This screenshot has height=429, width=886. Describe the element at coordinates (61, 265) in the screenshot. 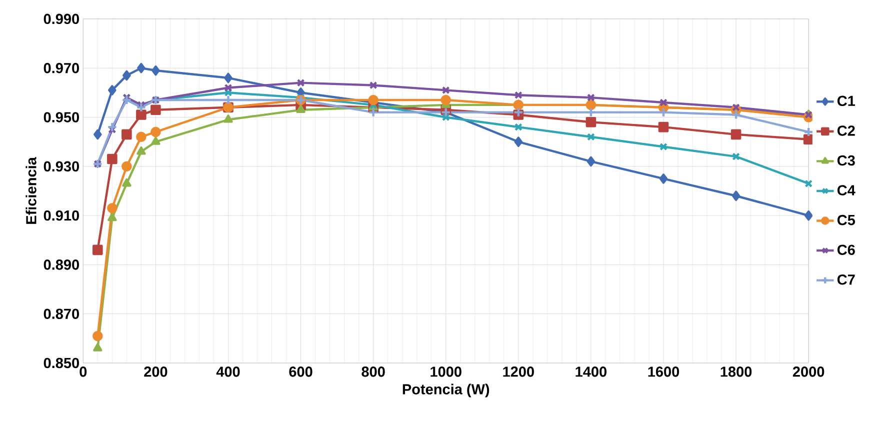

I see `y-tick-label: 0.890` at that location.